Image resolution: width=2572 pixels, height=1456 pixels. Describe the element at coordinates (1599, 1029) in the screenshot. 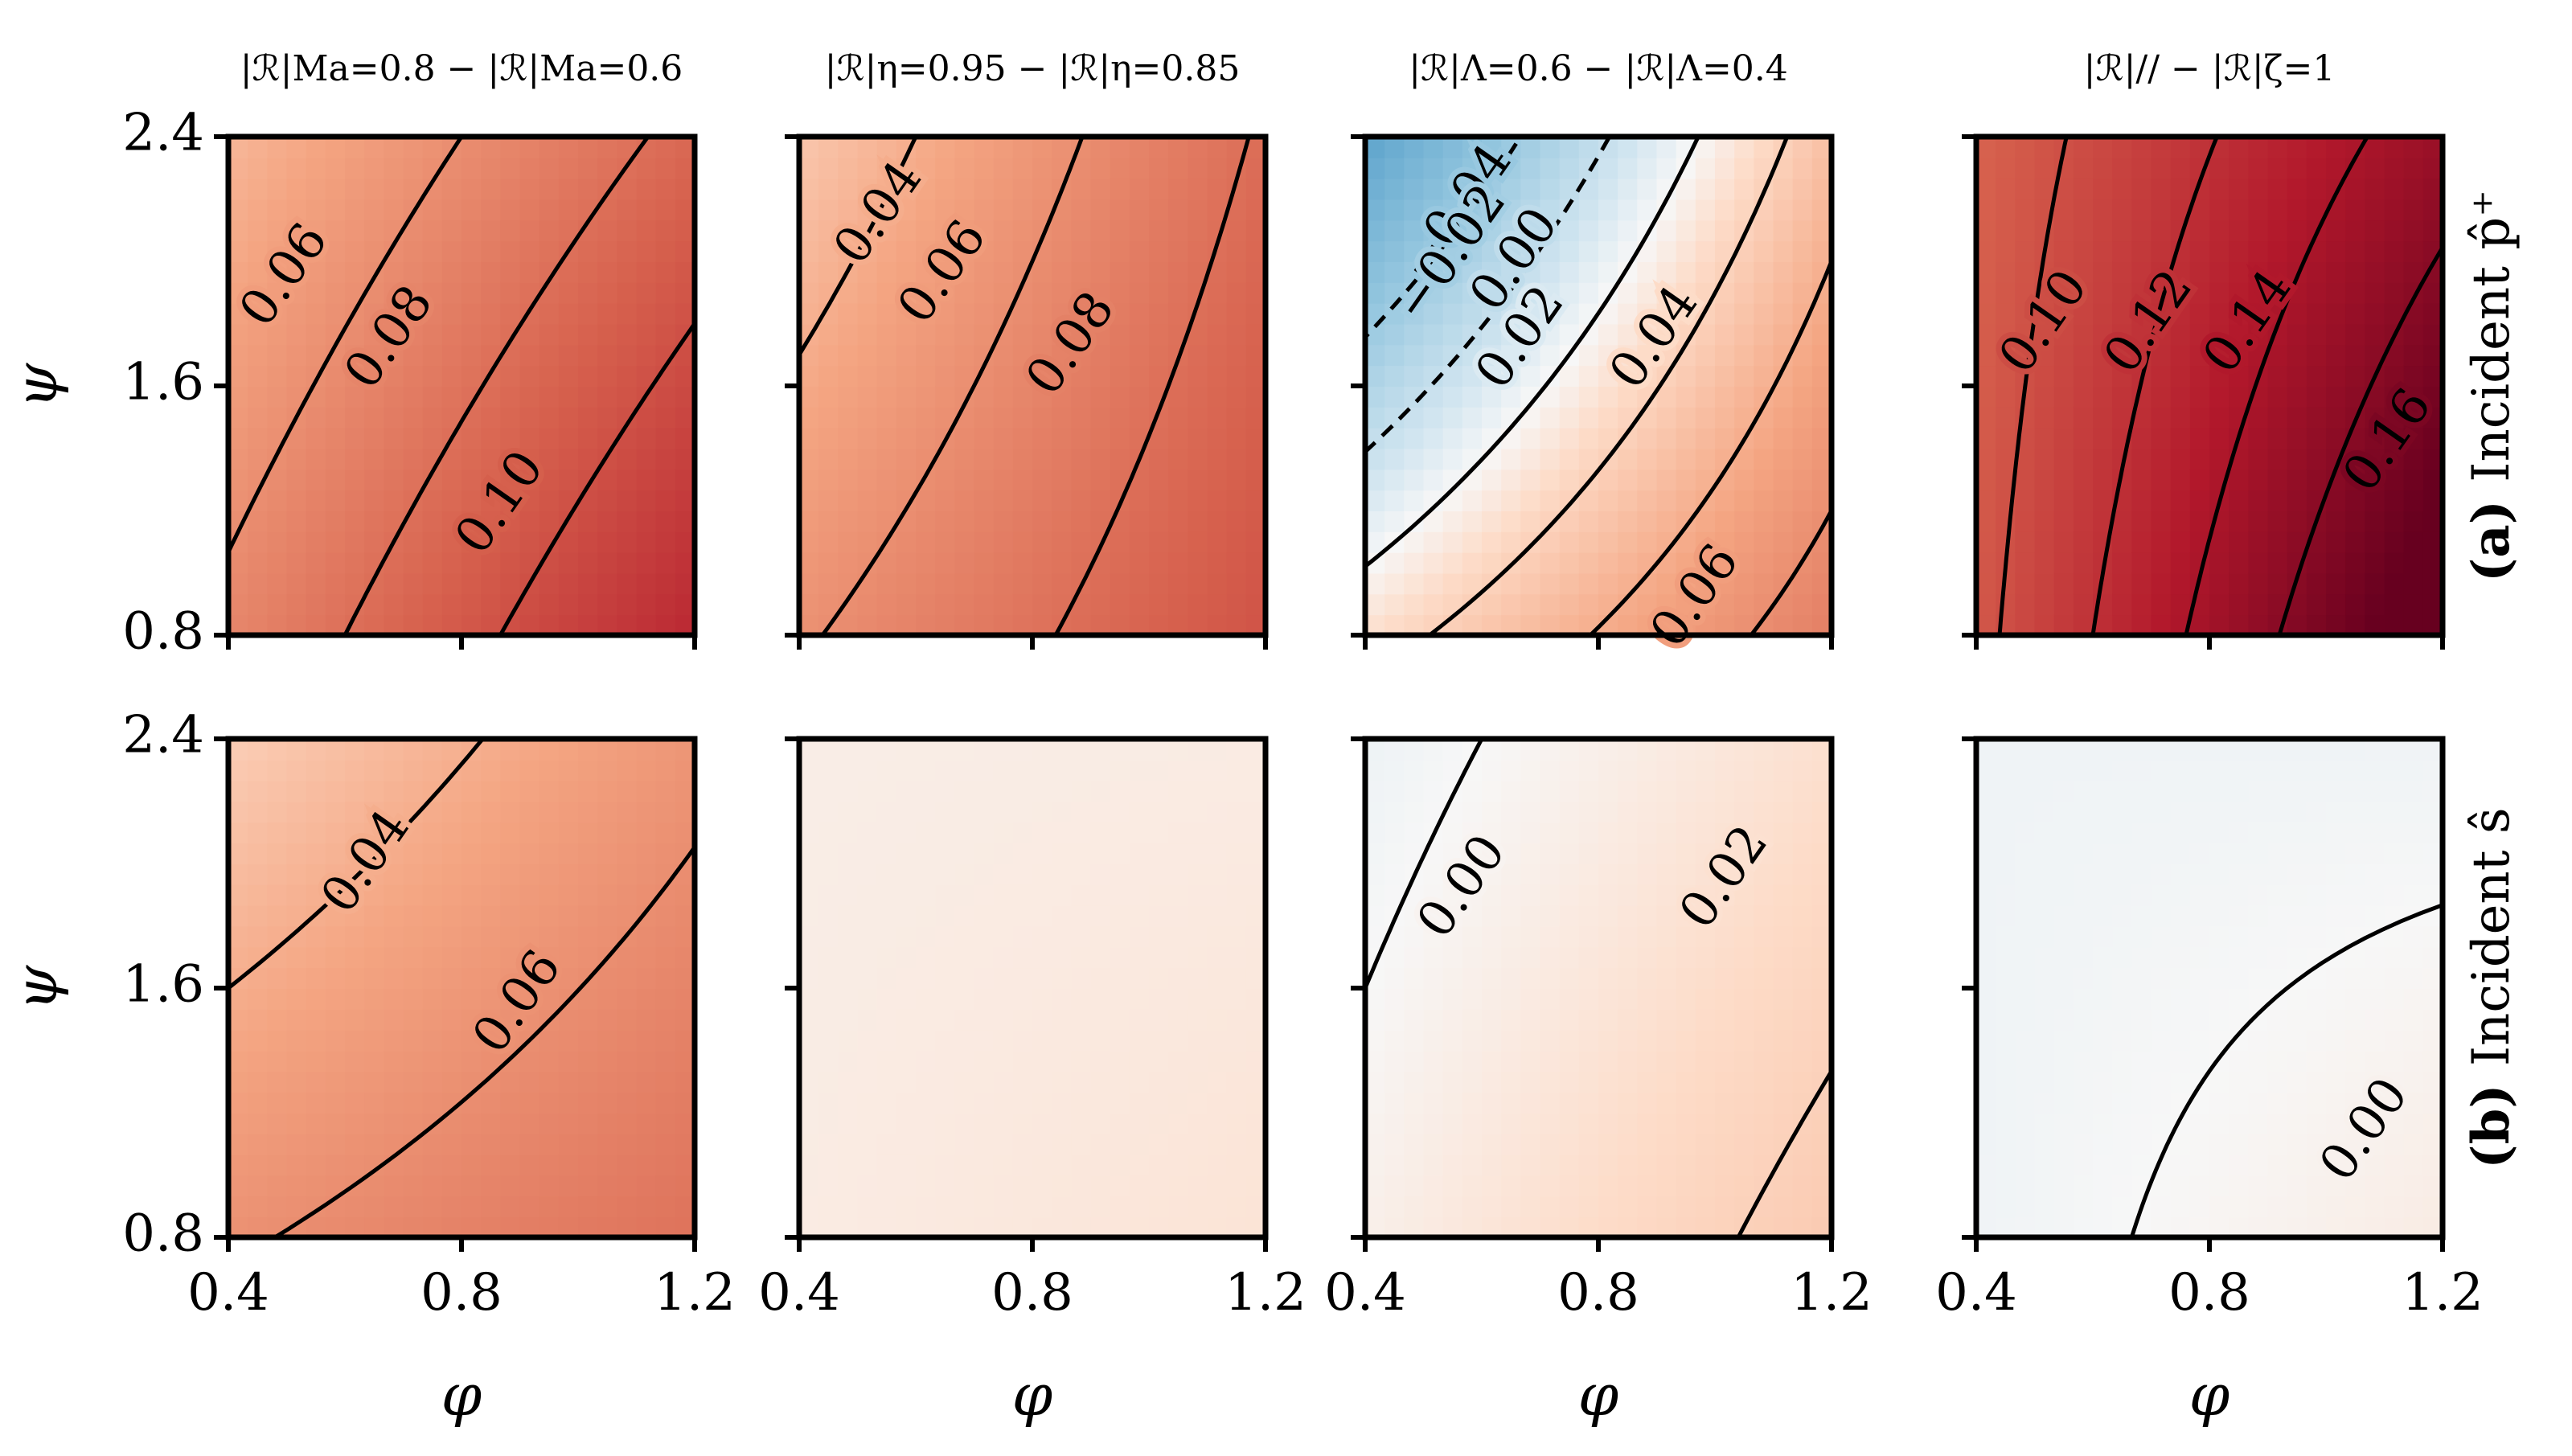

I see `panel-r1-c2: 0.00 0.020.4 0.8 1.2` at that location.